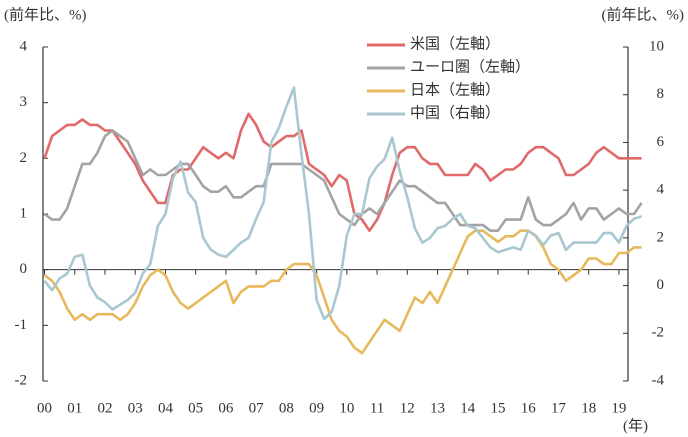 The height and width of the screenshot is (437, 688). I want to click on x-unit-label: (年), so click(635, 425).